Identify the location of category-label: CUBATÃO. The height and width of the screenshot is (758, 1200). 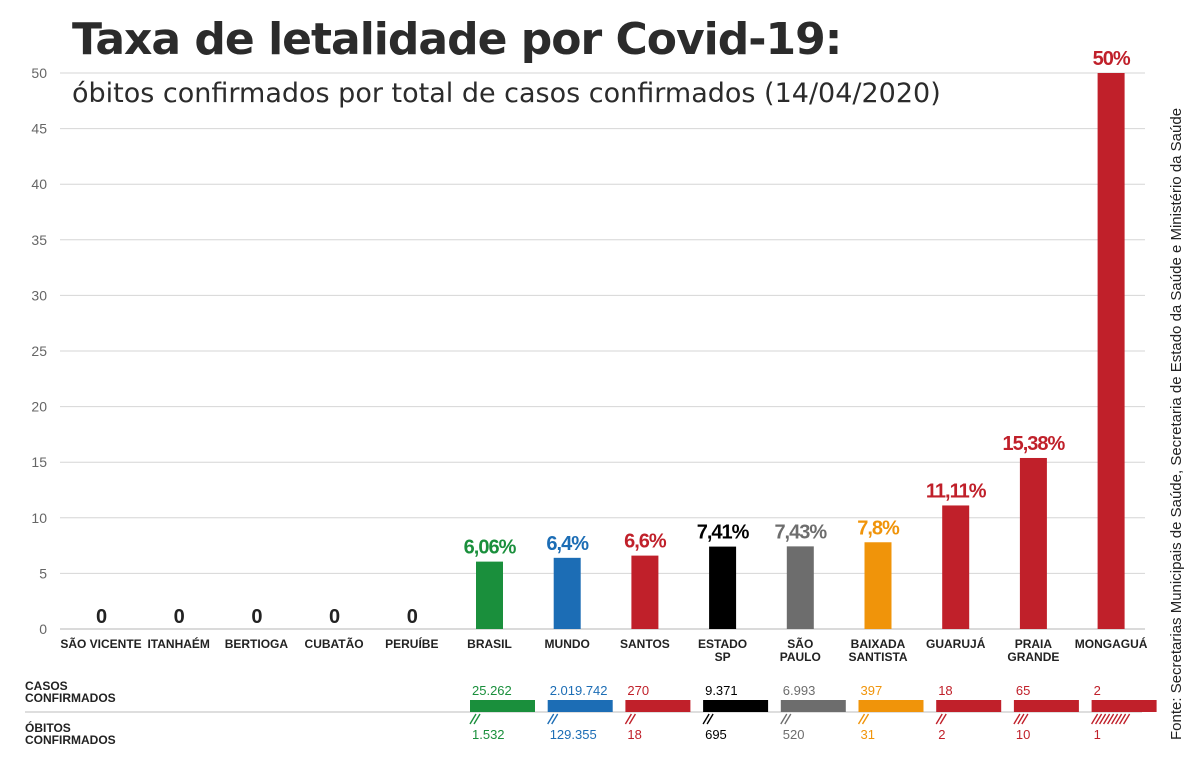
(334, 643).